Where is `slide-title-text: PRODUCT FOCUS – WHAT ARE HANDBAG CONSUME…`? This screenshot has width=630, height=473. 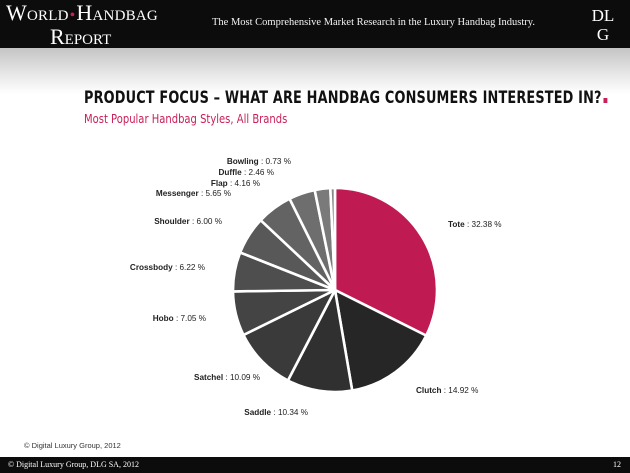
slide-title-text: PRODUCT FOCUS – WHAT ARE HANDBAG CONSUME… is located at coordinates (343, 97).